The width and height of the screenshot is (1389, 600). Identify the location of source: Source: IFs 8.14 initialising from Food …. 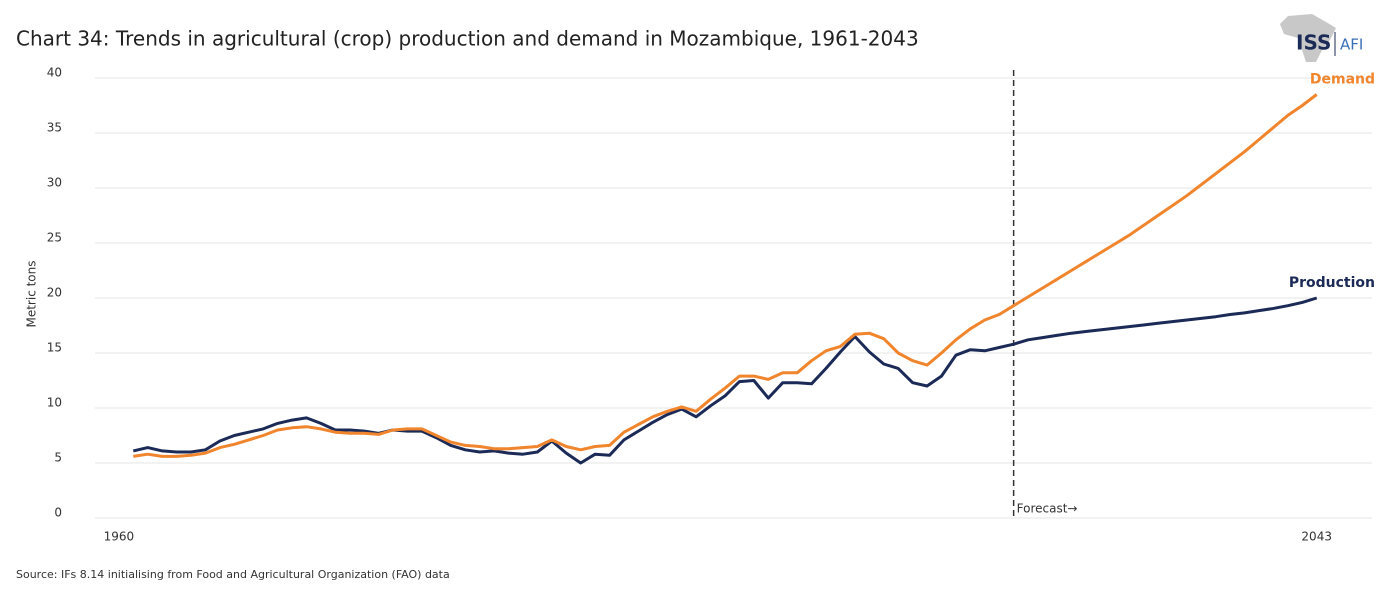
(233, 574).